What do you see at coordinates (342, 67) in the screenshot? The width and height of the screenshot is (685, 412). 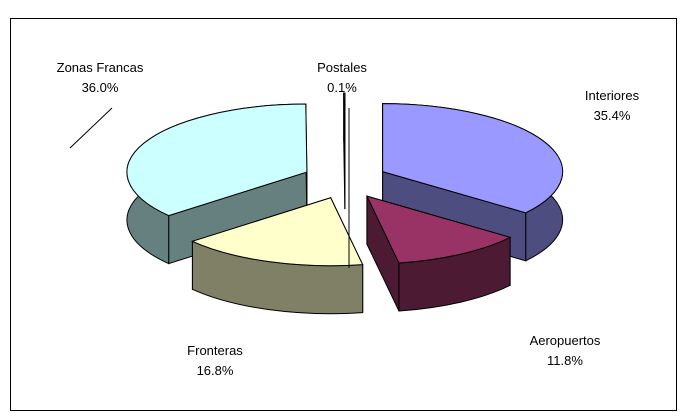 I see `slice-label: Postales` at bounding box center [342, 67].